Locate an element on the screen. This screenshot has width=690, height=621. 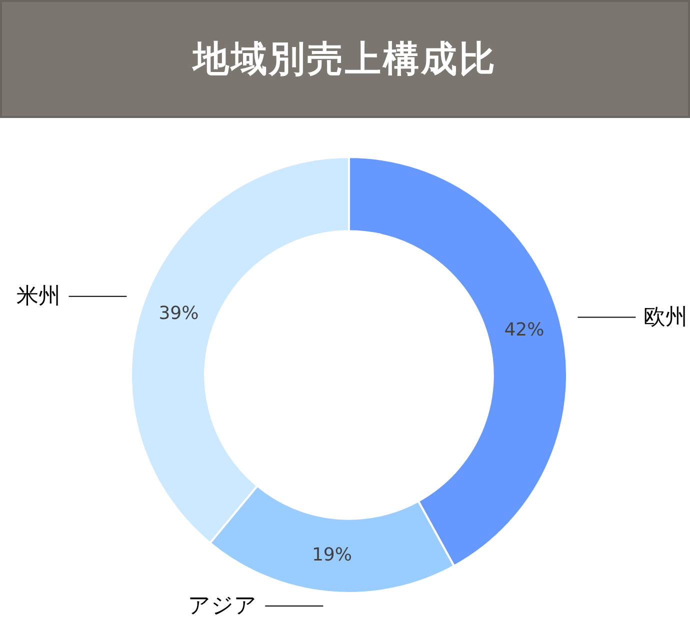
data-label: 19% is located at coordinates (332, 555).